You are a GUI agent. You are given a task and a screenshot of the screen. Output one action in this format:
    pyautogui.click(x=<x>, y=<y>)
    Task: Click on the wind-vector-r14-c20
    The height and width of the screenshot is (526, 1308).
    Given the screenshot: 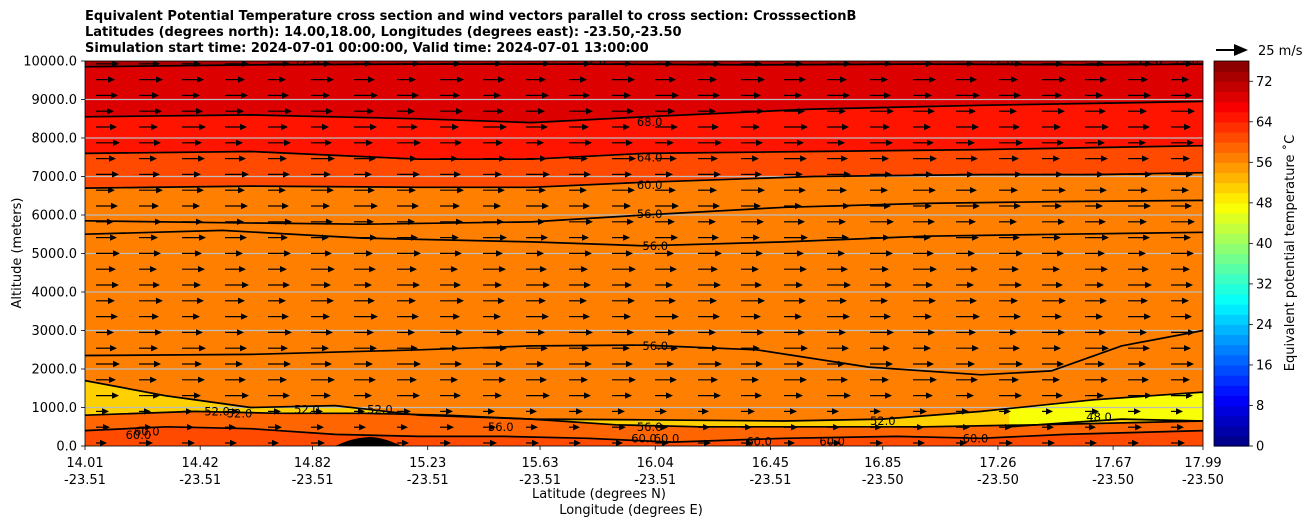 What is the action you would take?
    pyautogui.click(x=966, y=221)
    